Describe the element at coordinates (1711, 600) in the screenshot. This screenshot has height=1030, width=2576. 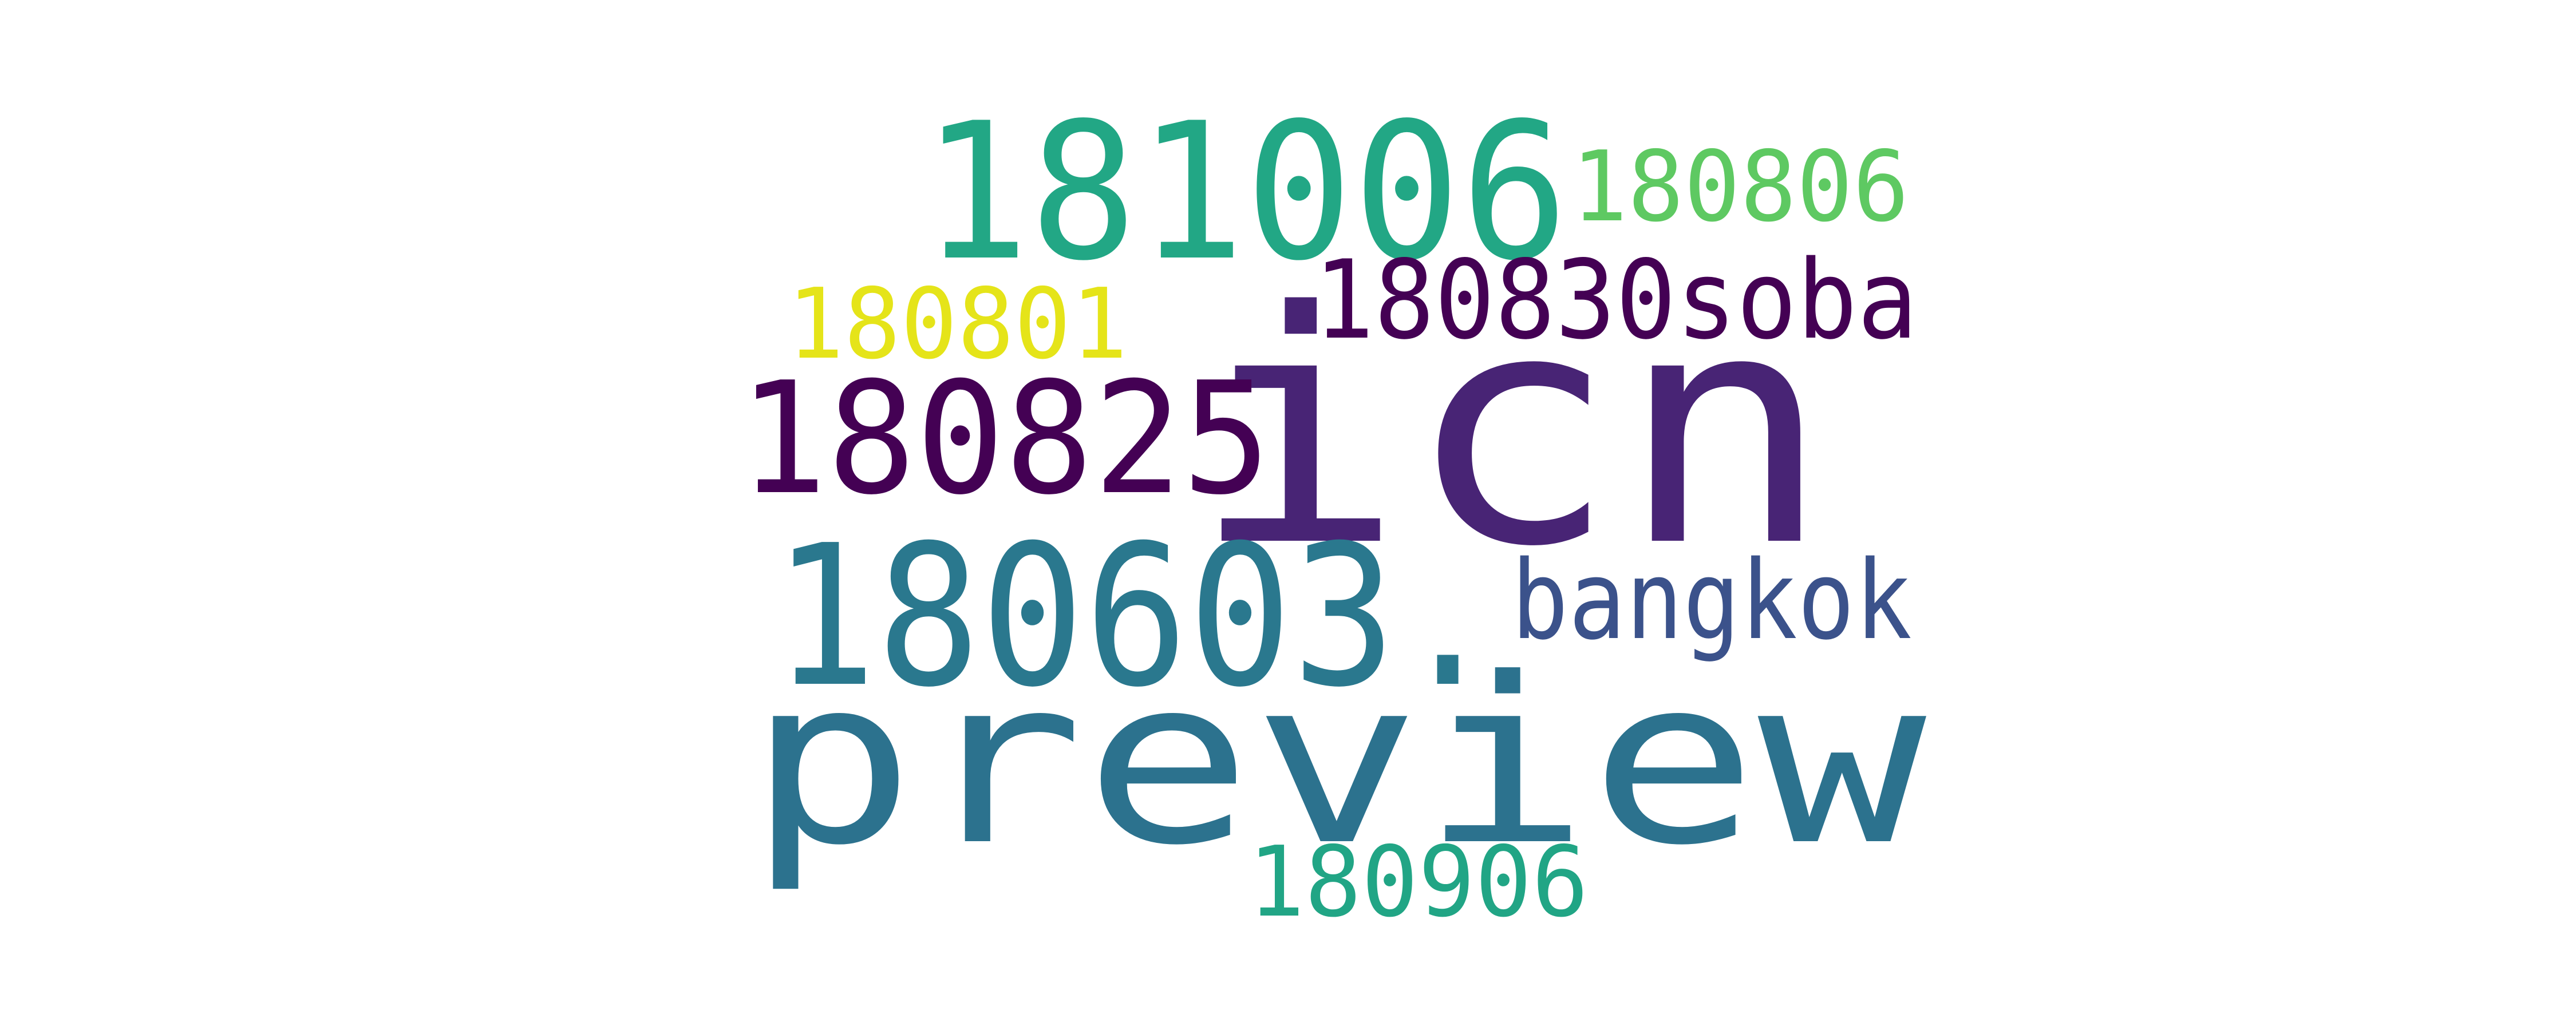
I see `word-bangkok: bangkok` at that location.